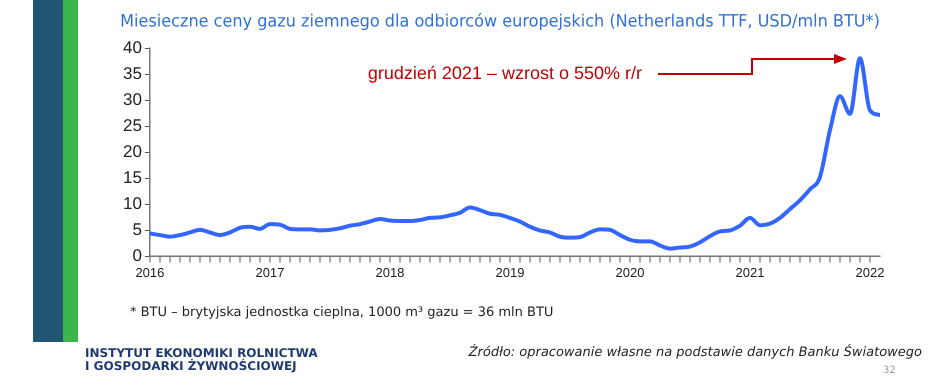 The width and height of the screenshot is (940, 379). I want to click on x-tick-label: 2021, so click(750, 272).